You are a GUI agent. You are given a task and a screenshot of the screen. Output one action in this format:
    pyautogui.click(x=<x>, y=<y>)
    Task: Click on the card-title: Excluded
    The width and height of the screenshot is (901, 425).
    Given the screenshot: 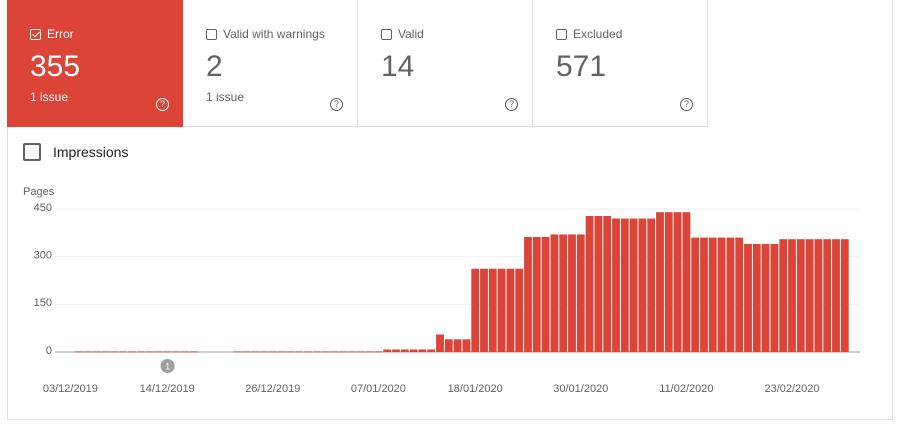 What is the action you would take?
    pyautogui.click(x=598, y=34)
    